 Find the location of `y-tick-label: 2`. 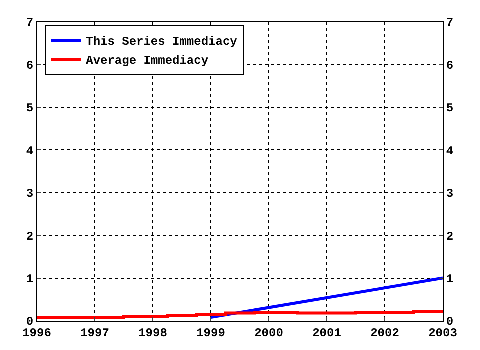

y-tick-label: 2 is located at coordinates (30, 237).